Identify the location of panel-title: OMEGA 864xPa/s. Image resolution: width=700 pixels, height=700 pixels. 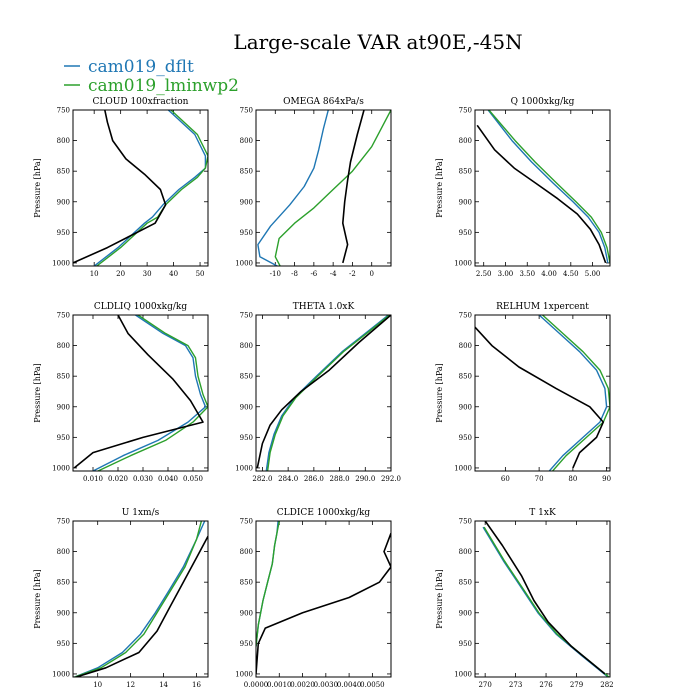
(323, 102).